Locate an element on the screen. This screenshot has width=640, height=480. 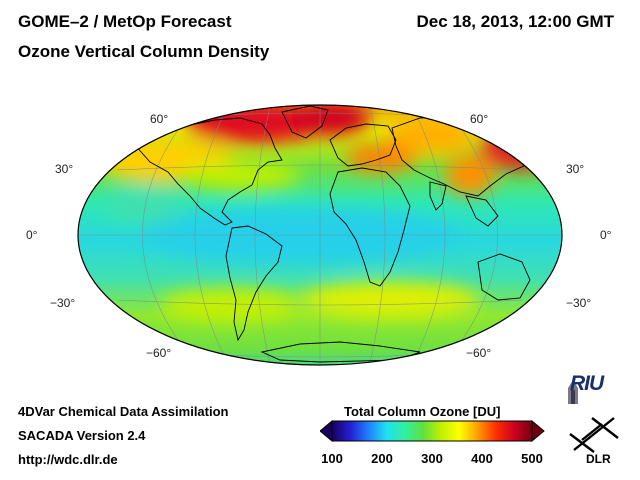
colorbar-tick-100: 100 is located at coordinates (332, 458).